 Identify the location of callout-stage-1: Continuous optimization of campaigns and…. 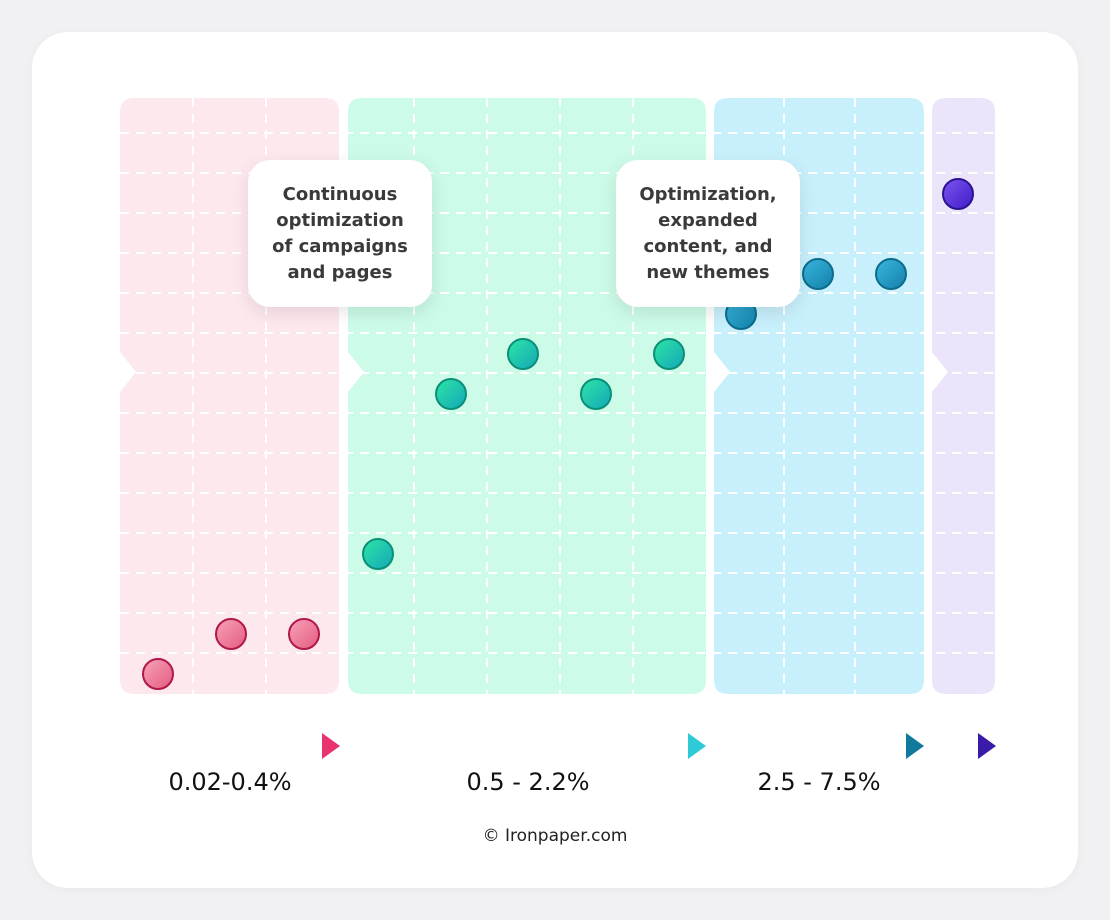
(340, 233).